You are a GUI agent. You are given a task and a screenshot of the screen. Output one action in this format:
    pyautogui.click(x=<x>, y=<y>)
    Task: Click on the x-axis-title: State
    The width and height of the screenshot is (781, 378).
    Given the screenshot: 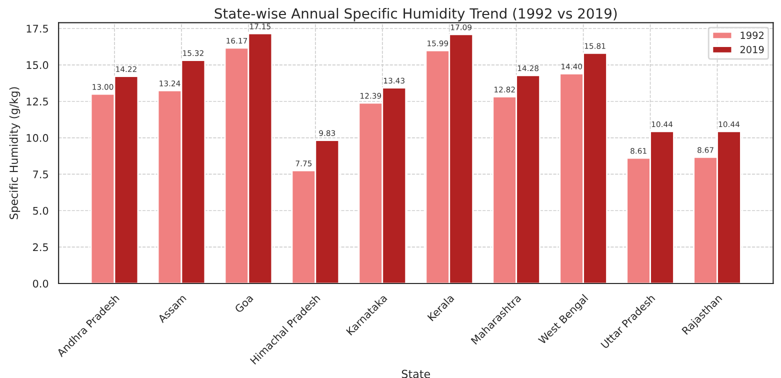 What is the action you would take?
    pyautogui.click(x=416, y=374)
    